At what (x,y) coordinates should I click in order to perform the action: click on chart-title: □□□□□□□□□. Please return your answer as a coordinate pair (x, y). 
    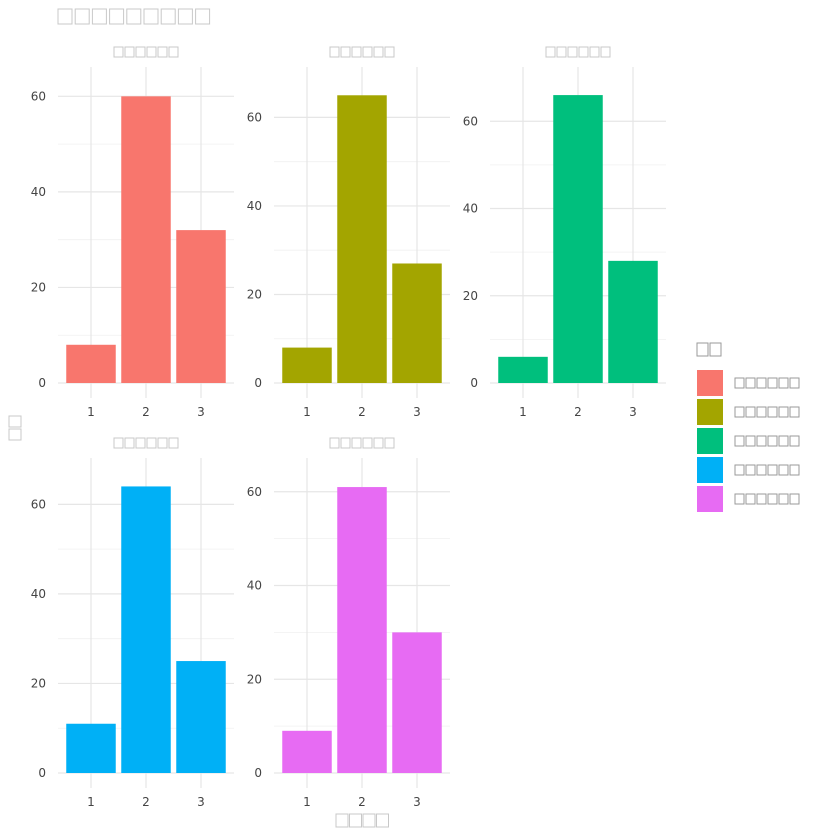
    Looking at the image, I should click on (134, 16).